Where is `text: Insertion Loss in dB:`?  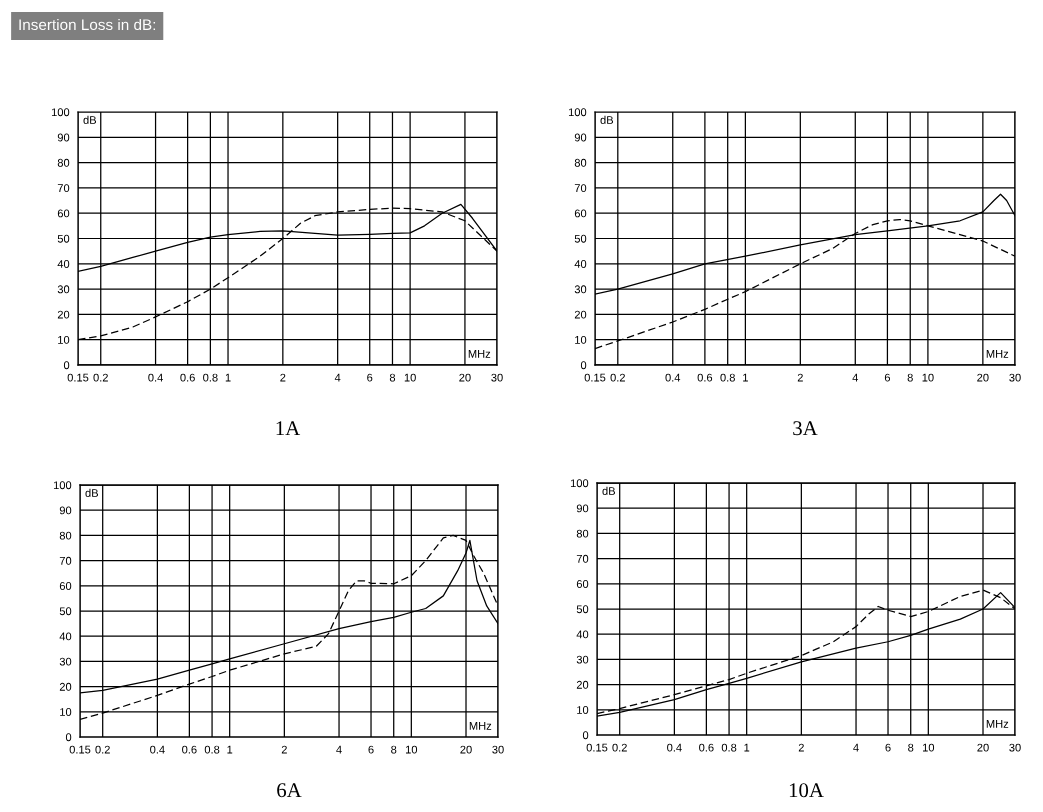 text: Insertion Loss in dB: is located at coordinates (87, 24).